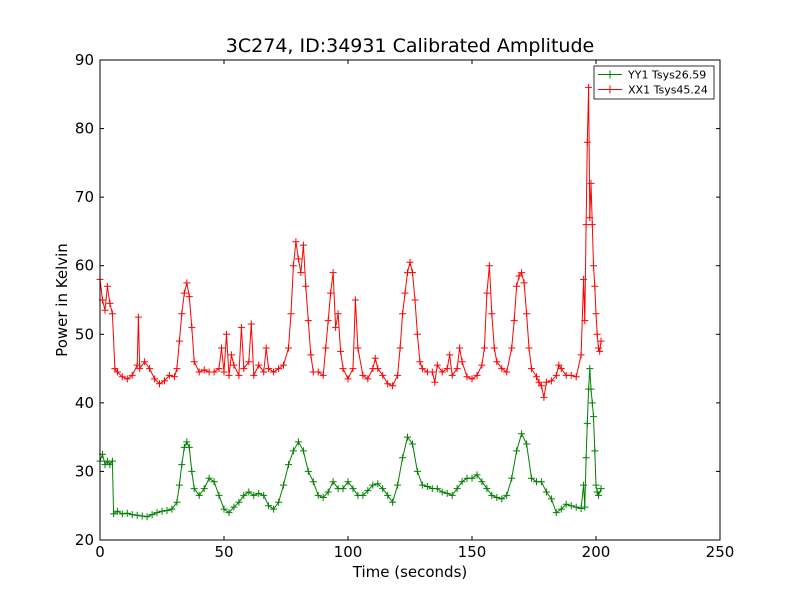 The width and height of the screenshot is (800, 600). What do you see at coordinates (62, 300) in the screenshot?
I see `y-axis-label: Power in Kelvin` at bounding box center [62, 300].